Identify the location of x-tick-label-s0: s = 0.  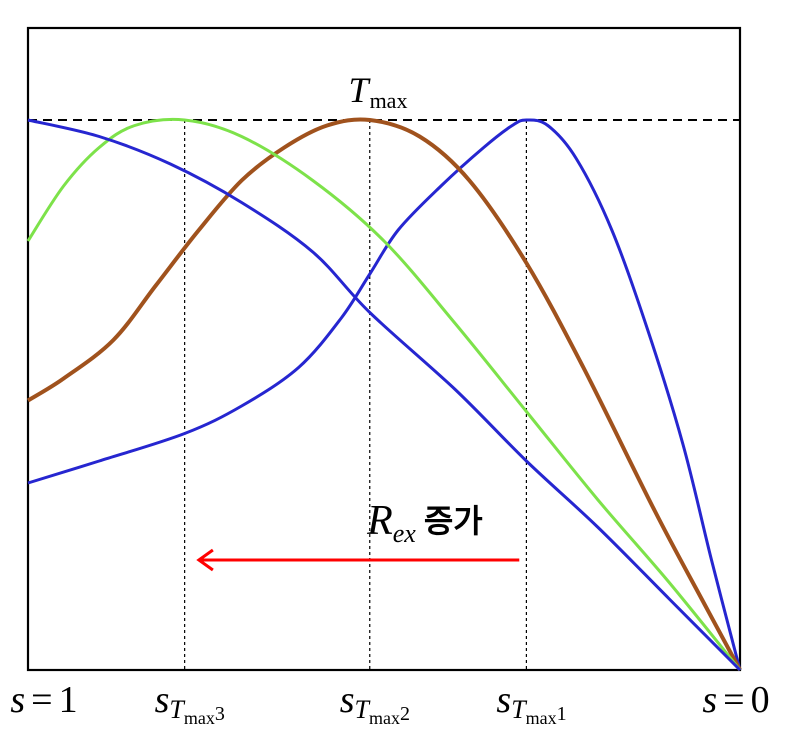
(735, 700).